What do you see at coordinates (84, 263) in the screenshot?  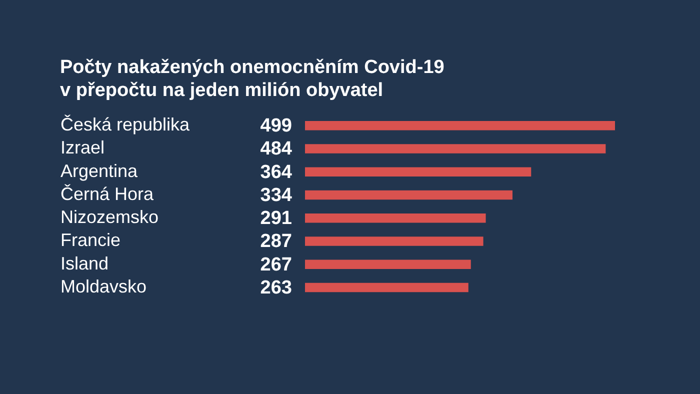 I see `y-tick-label: Island` at bounding box center [84, 263].